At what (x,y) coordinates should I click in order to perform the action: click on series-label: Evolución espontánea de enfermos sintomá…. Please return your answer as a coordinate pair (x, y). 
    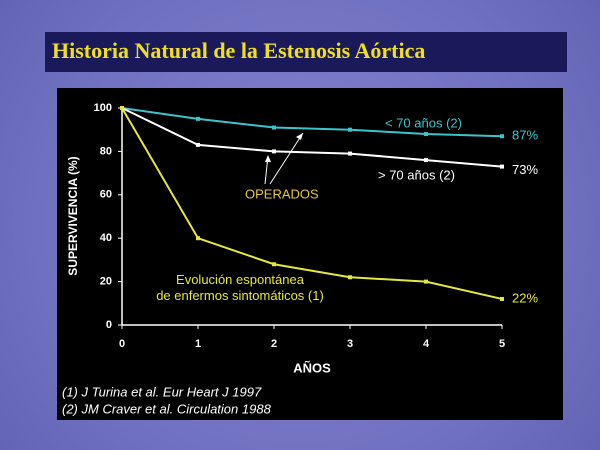
    Looking at the image, I should click on (240, 287).